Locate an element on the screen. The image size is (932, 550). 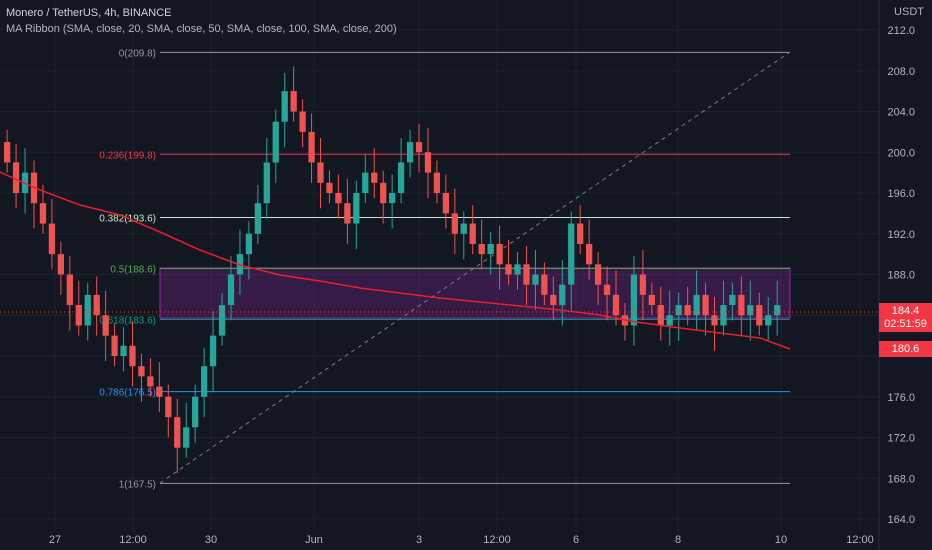
price-tick-label: 188.0 is located at coordinates (901, 276).